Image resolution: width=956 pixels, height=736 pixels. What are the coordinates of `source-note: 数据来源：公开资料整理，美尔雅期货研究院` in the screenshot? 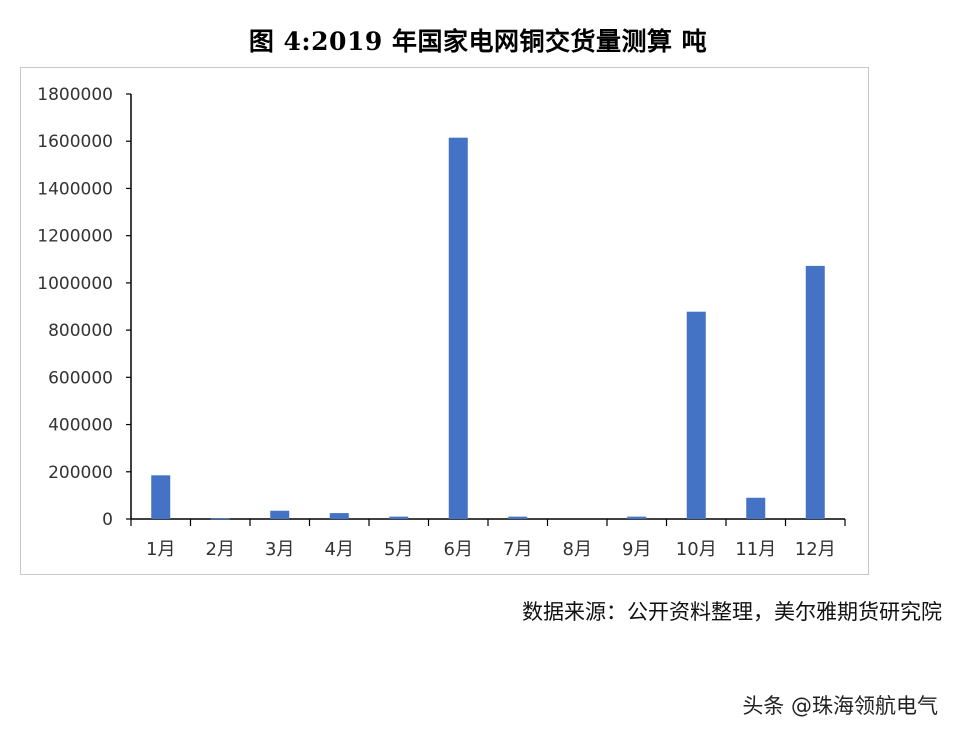 It's located at (732, 612).